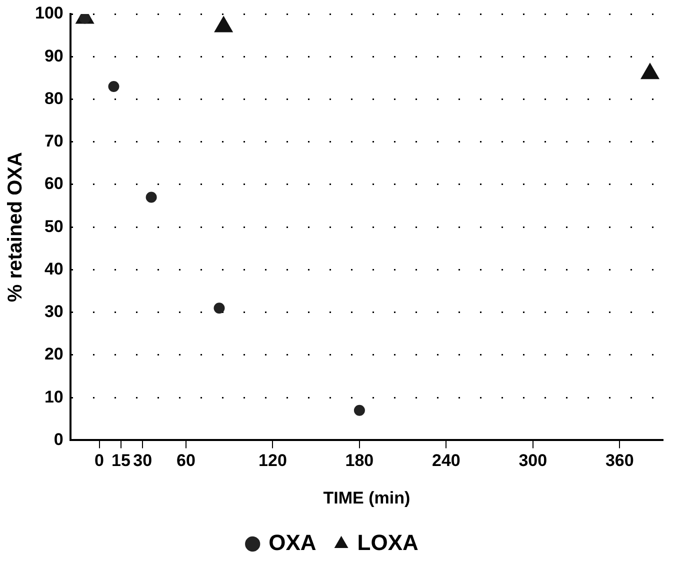  Describe the element at coordinates (54, 141) in the screenshot. I see `y-tick-label: 70` at that location.